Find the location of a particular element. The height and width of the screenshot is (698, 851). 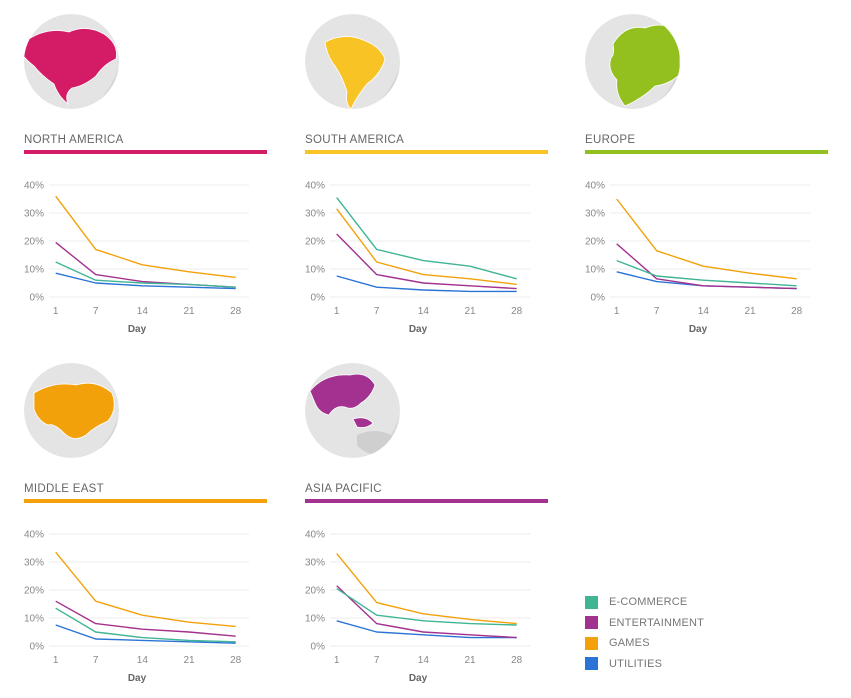

region-title: EUROPE is located at coordinates (610, 140).